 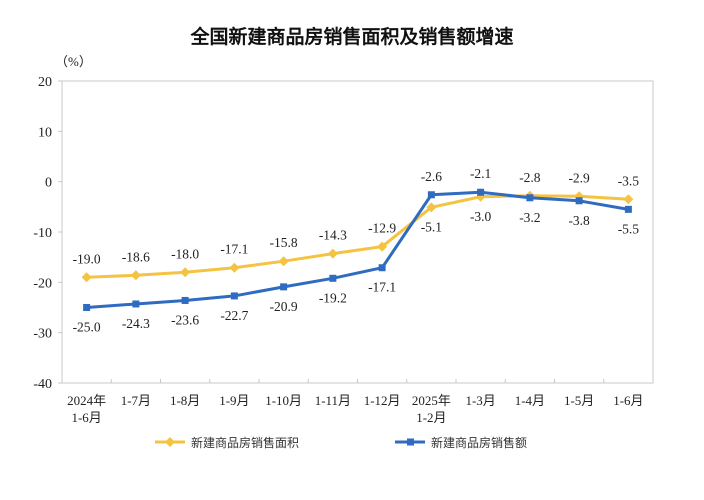 What do you see at coordinates (382, 400) in the screenshot?
I see `x-tick-label: 1-12月` at bounding box center [382, 400].